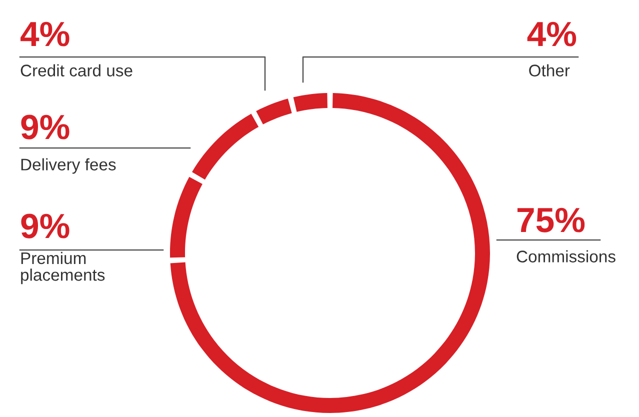  Describe the element at coordinates (551, 220) in the screenshot. I see `data-label: 75%` at that location.